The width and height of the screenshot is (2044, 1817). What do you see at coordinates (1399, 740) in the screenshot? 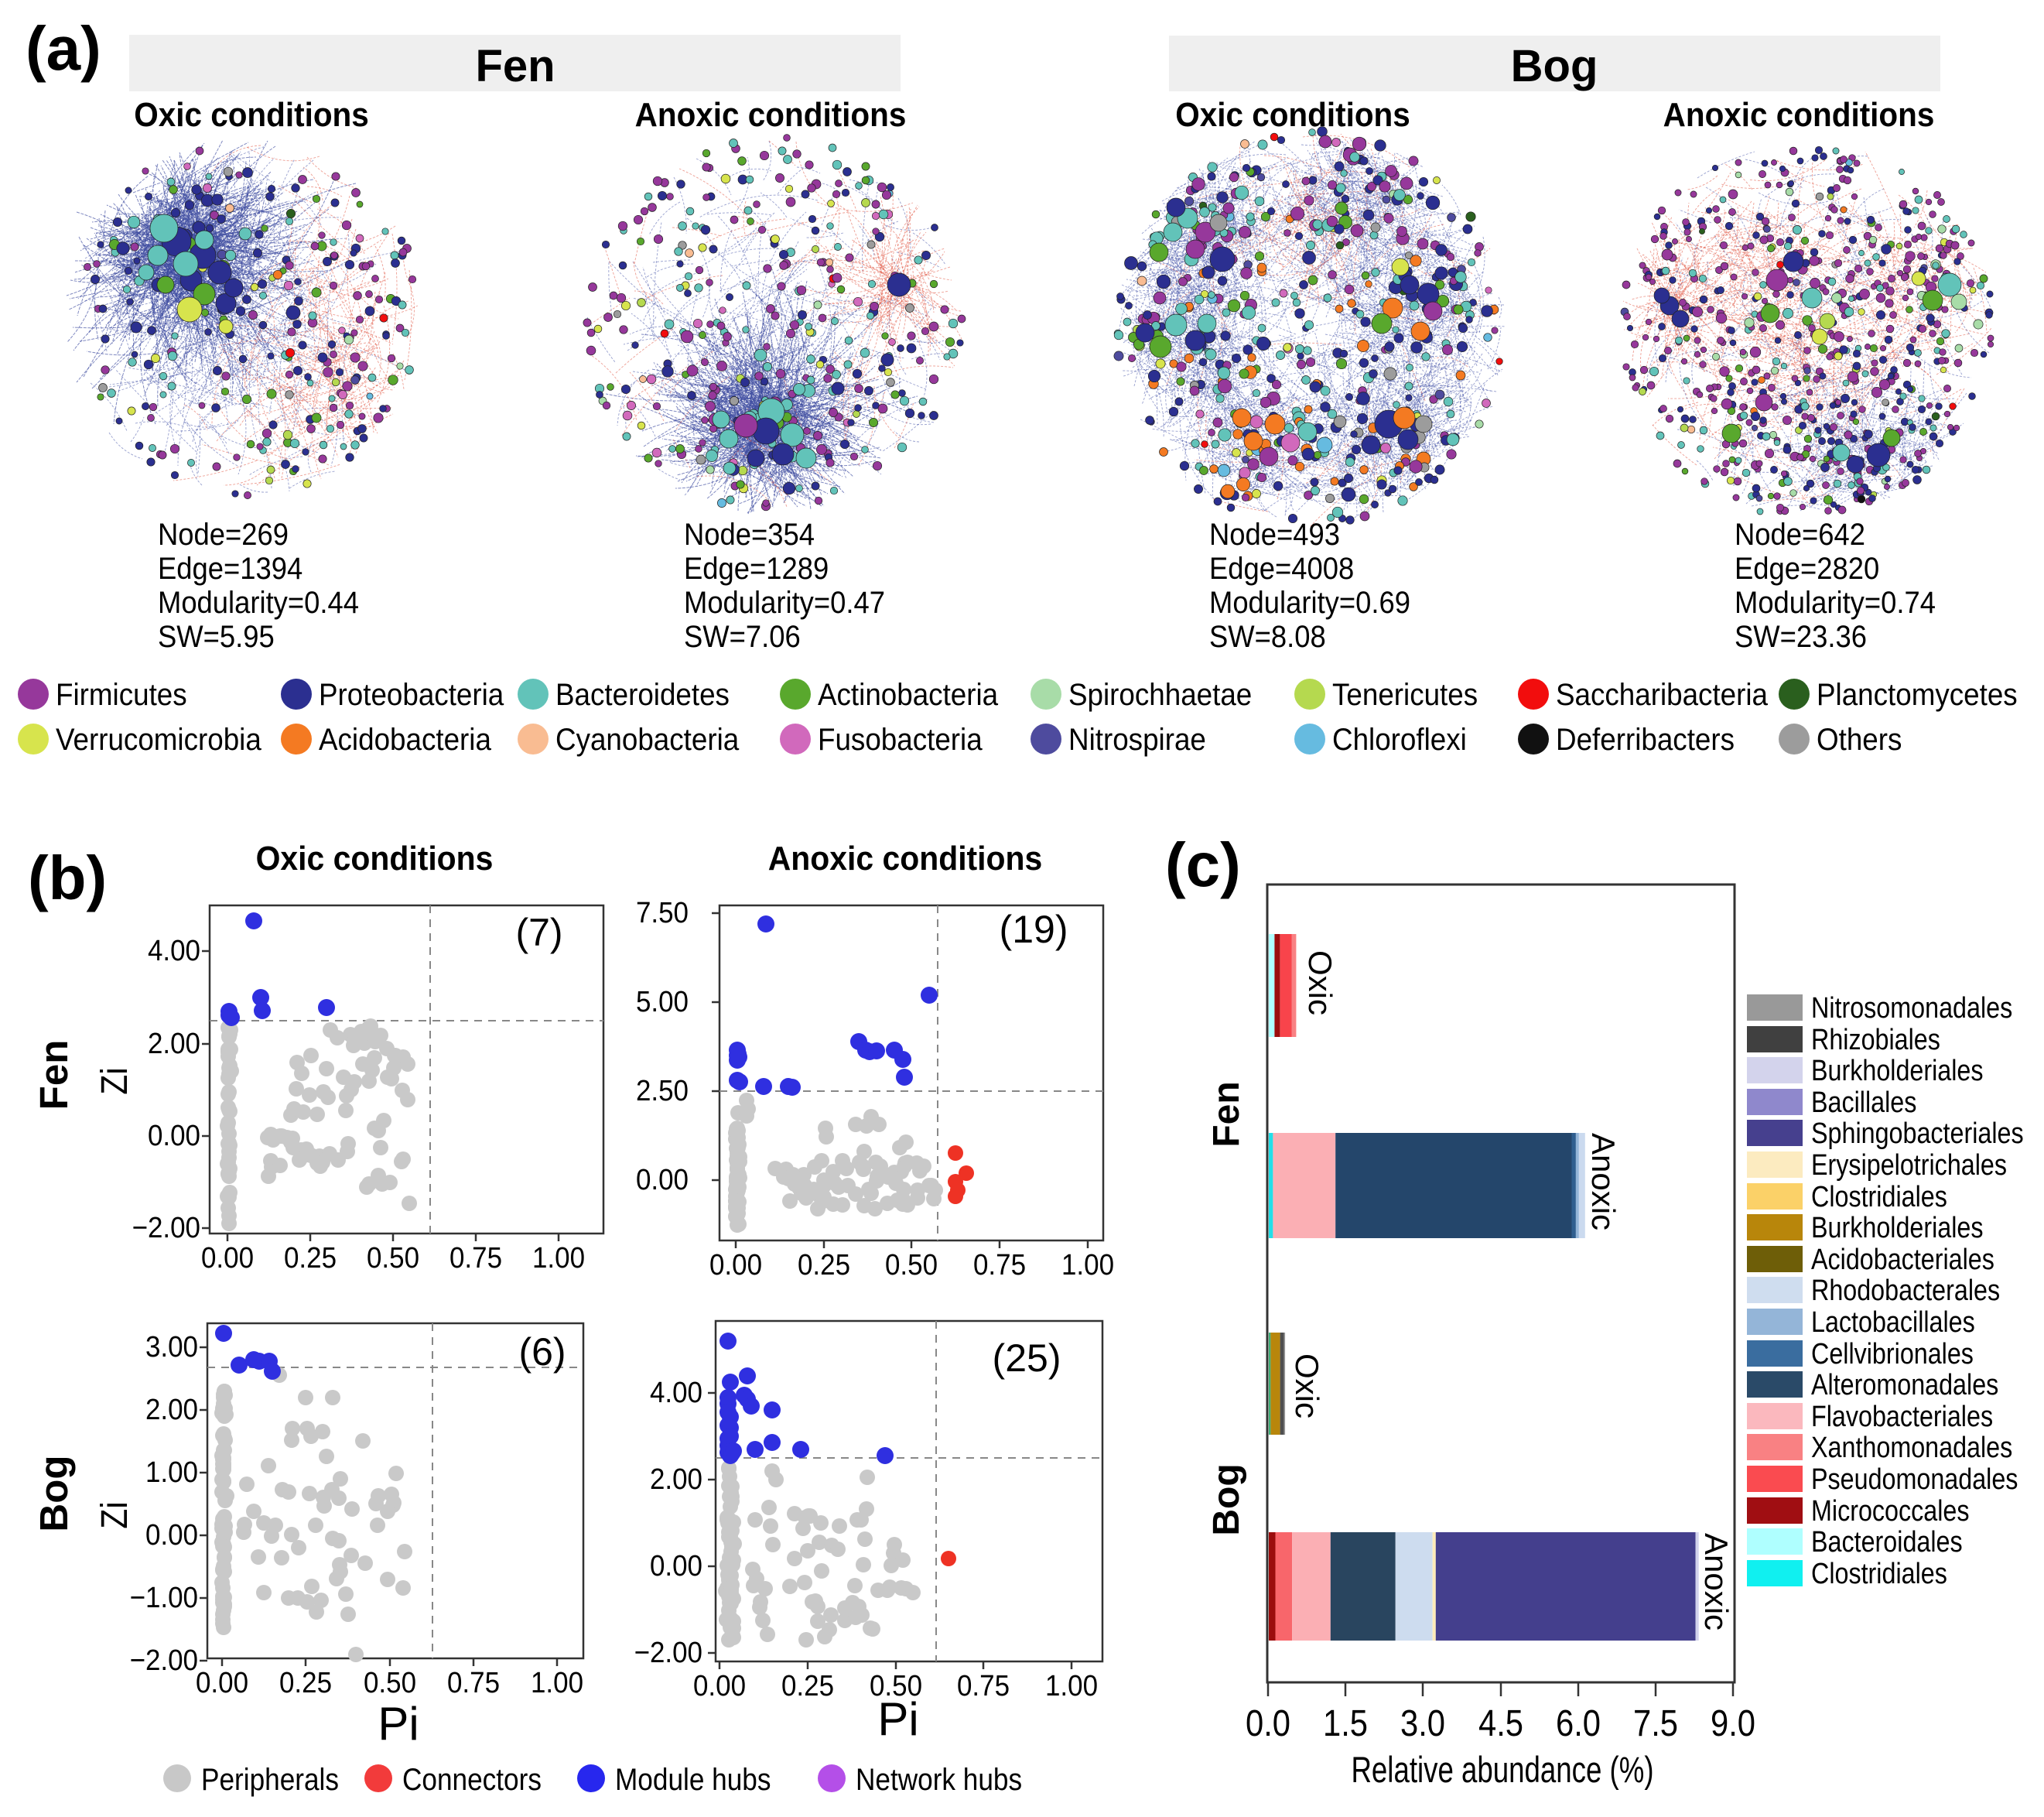
I see `svg-text: Chloroflexi` at bounding box center [1399, 740].